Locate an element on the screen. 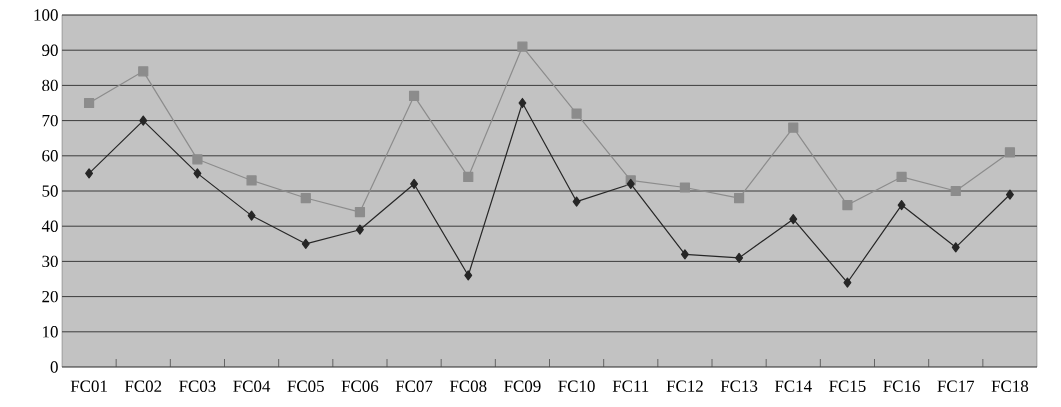  x-tick-label: FC02 is located at coordinates (143, 386).